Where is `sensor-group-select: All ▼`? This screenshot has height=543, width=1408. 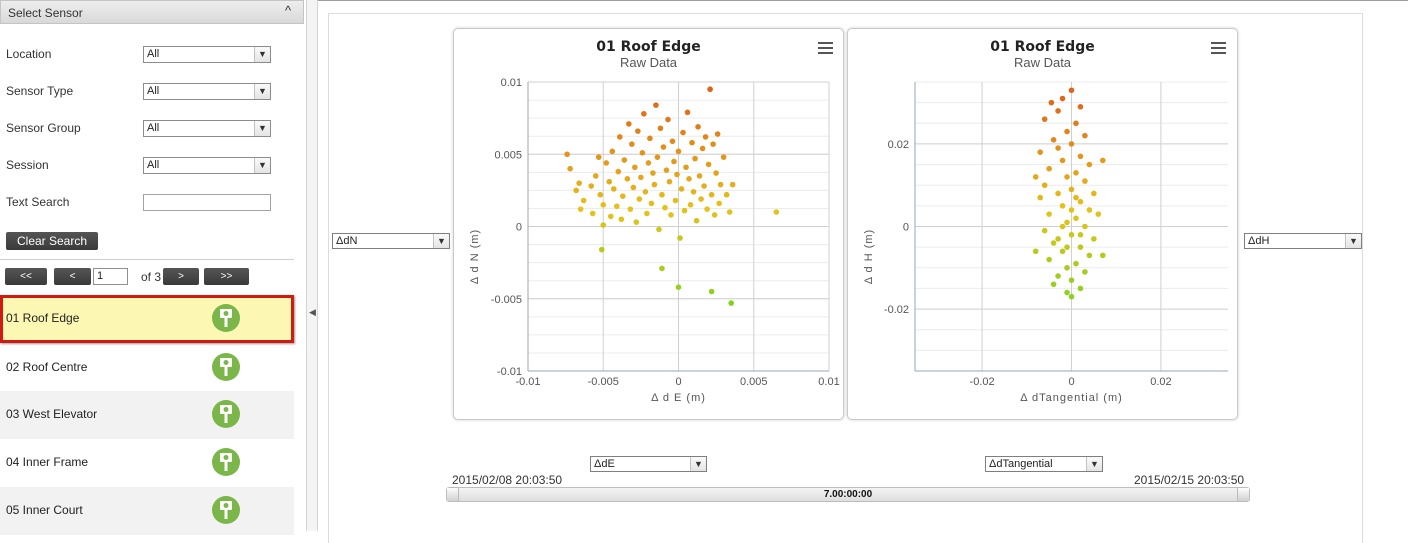 sensor-group-select: All ▼ is located at coordinates (207, 128).